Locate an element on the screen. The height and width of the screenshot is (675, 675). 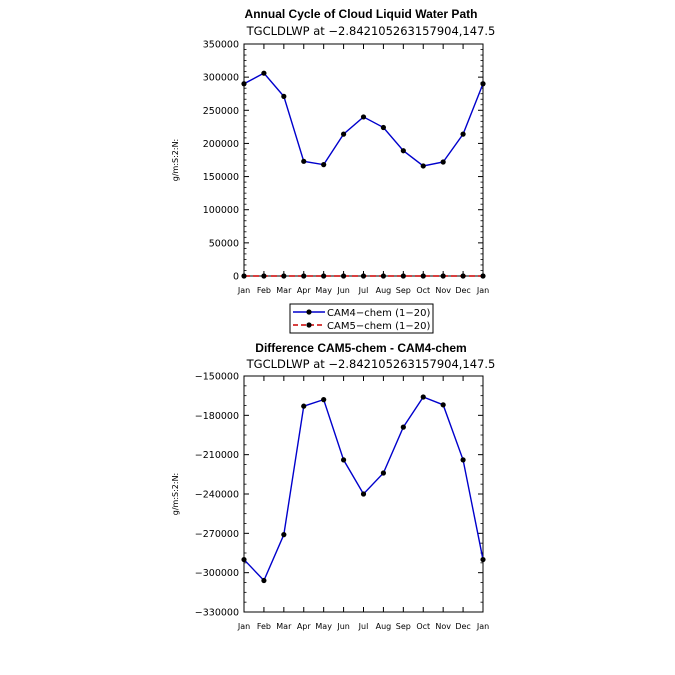
y-tick-label: 50000 is located at coordinates (224, 243).